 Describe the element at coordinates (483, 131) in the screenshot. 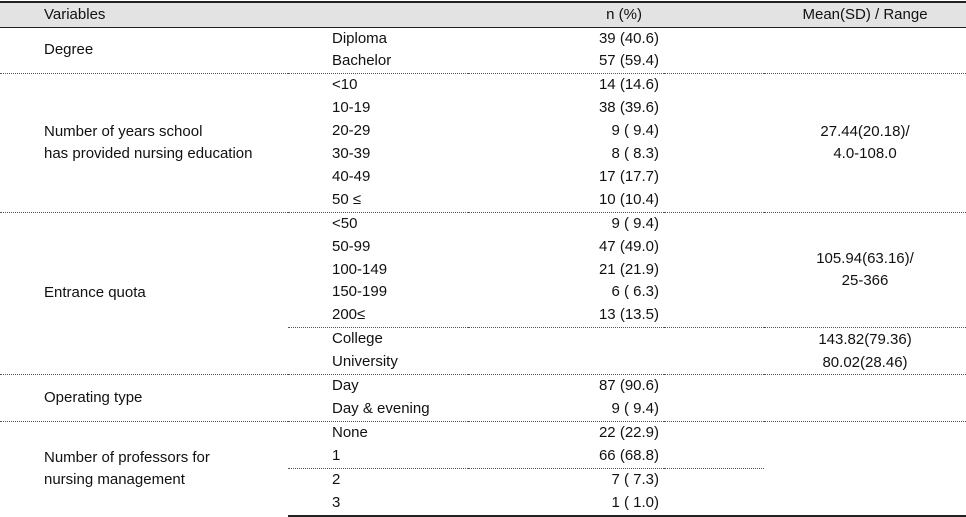

I see `table-row: 20-29 9 ( 9.4)` at that location.